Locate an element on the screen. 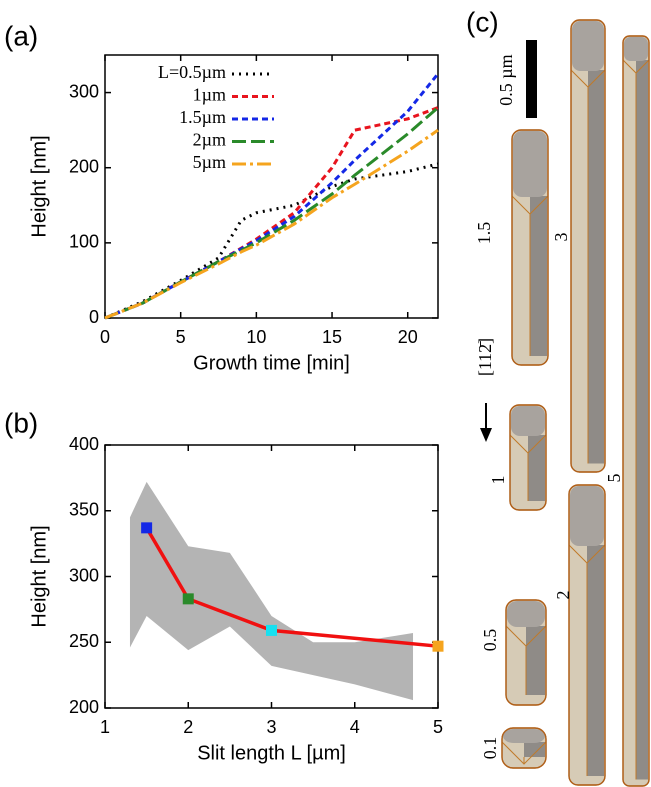  x-tick-label: 4 is located at coordinates (355, 727).